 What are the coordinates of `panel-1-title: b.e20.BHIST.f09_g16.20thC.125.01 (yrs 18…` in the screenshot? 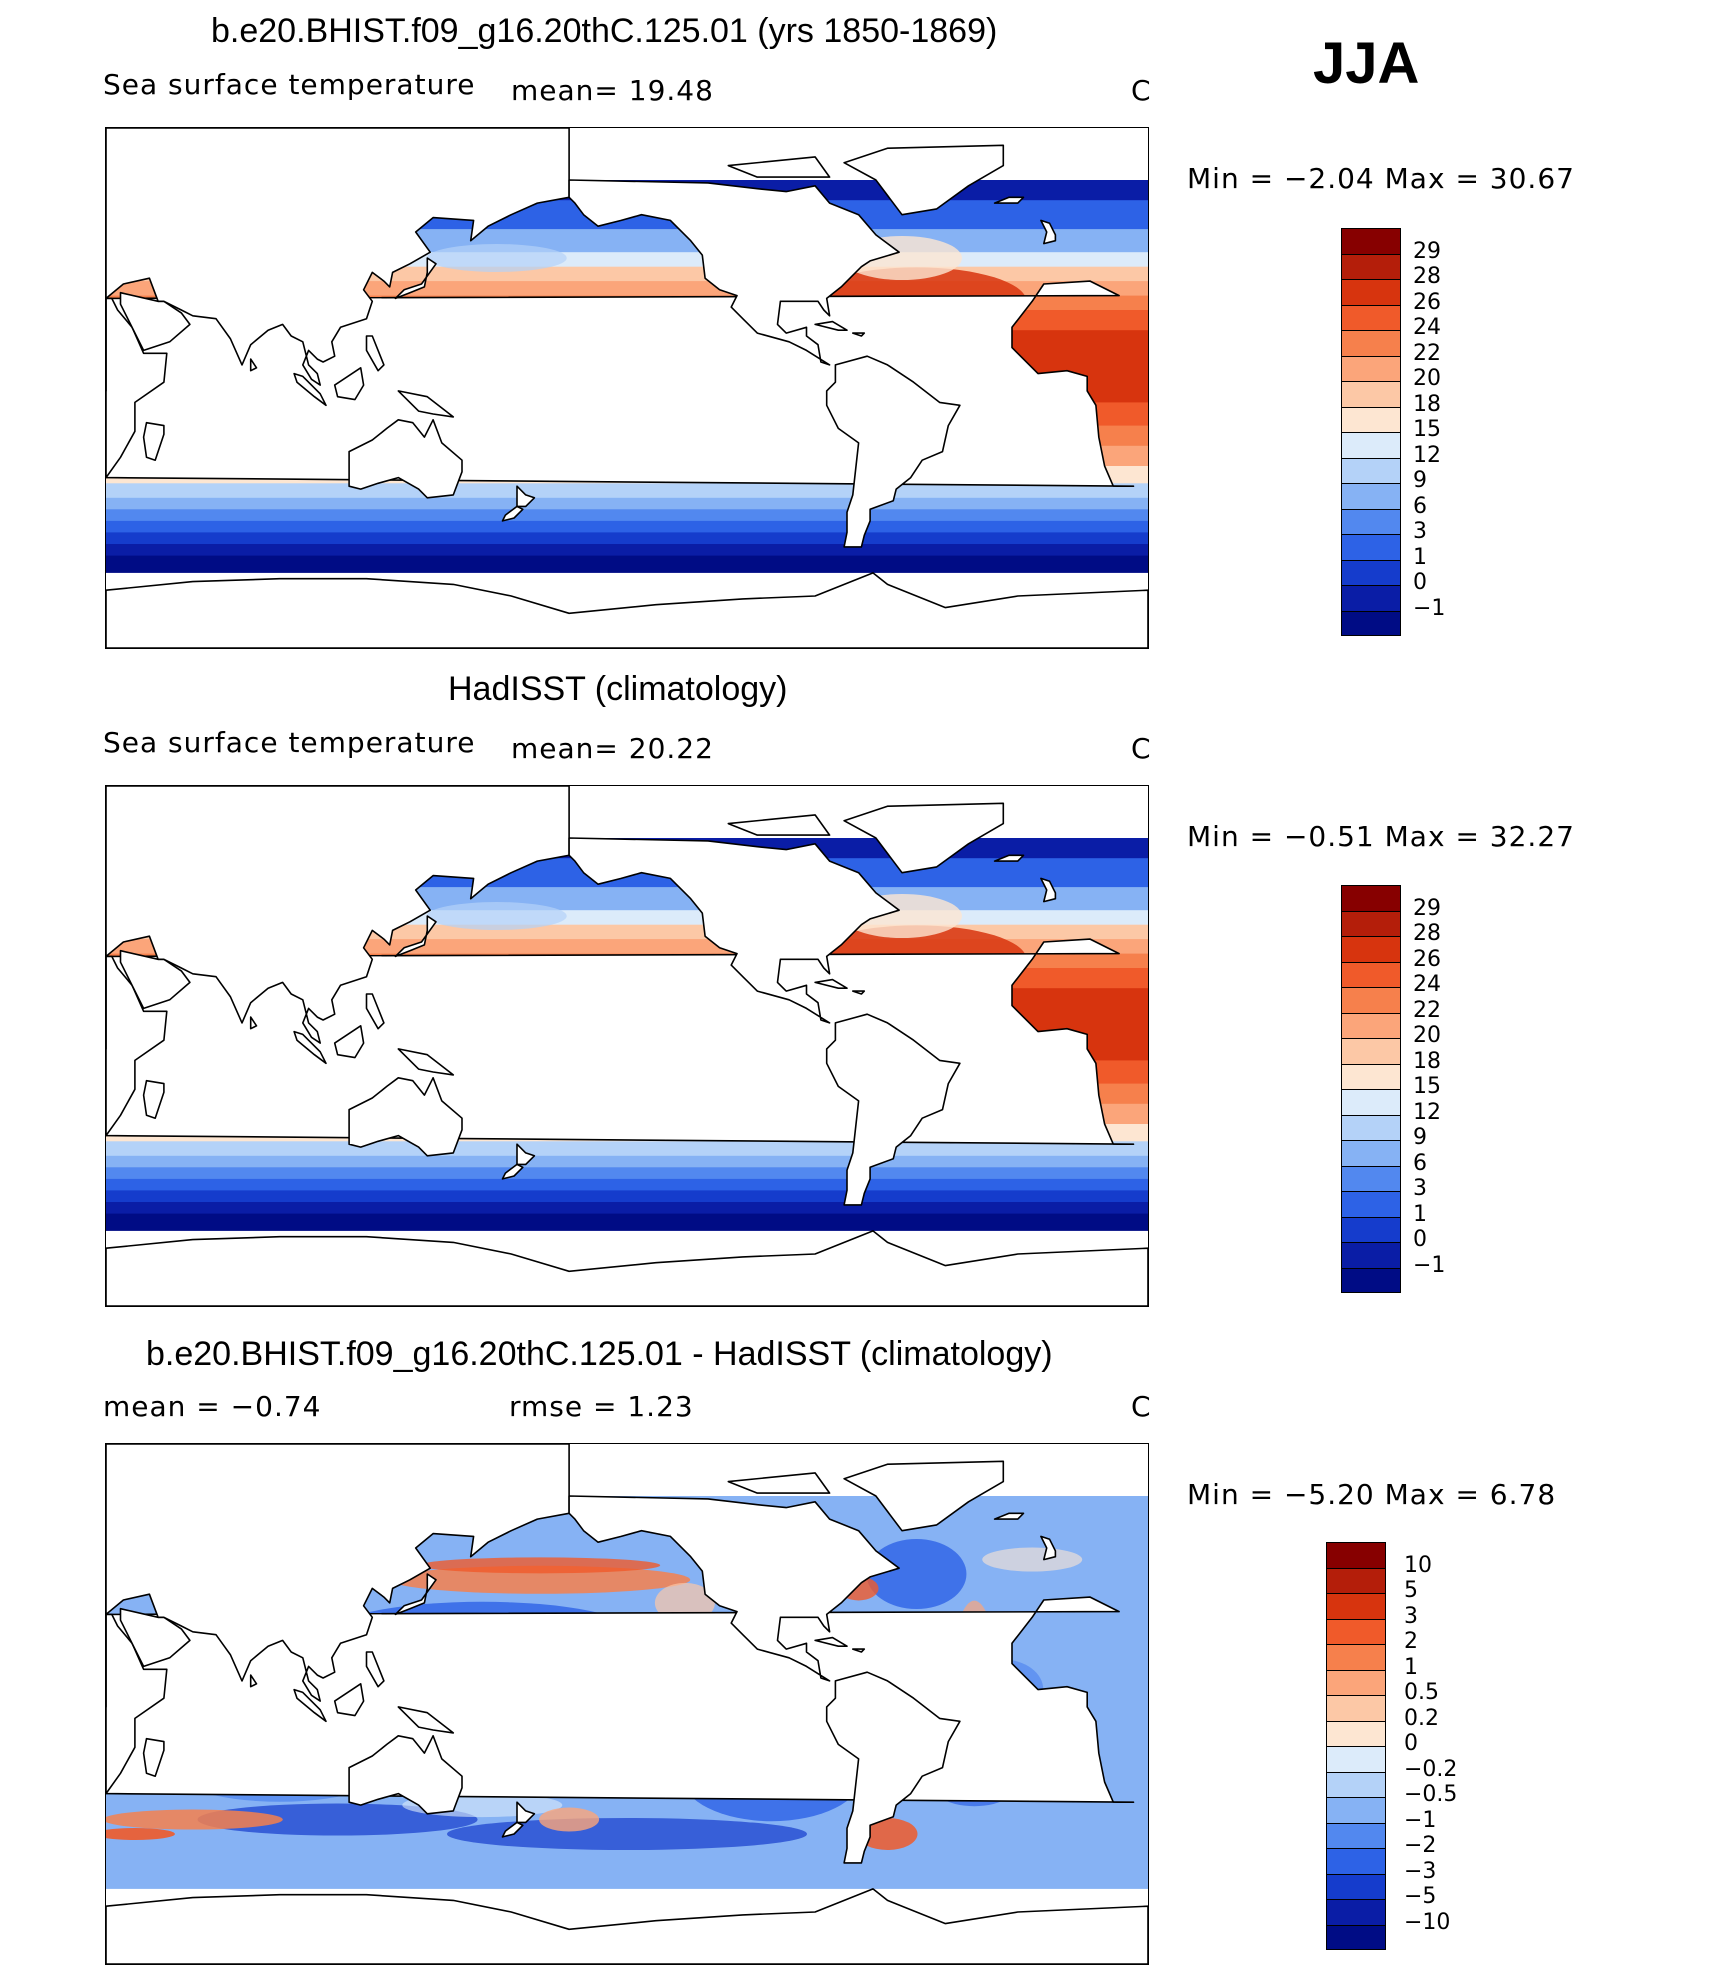 It's located at (604, 31).